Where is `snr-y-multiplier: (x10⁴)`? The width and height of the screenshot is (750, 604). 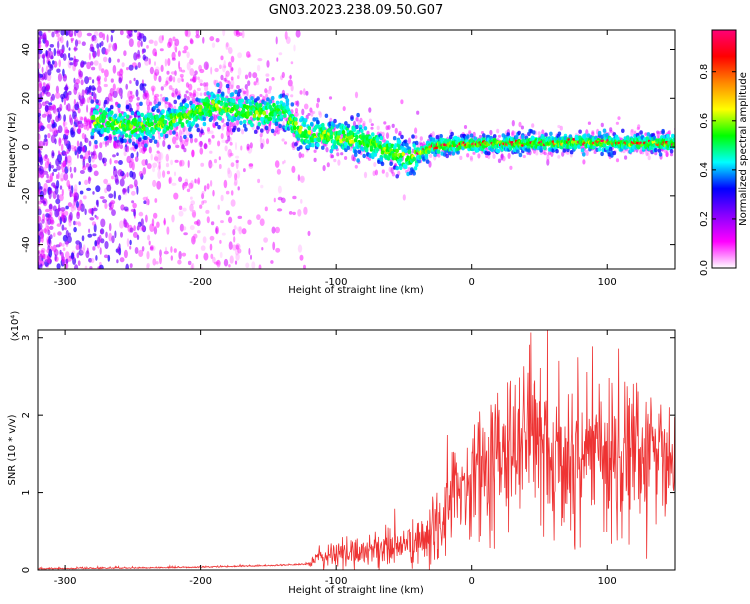 snr-y-multiplier: (x10⁴) is located at coordinates (15, 326).